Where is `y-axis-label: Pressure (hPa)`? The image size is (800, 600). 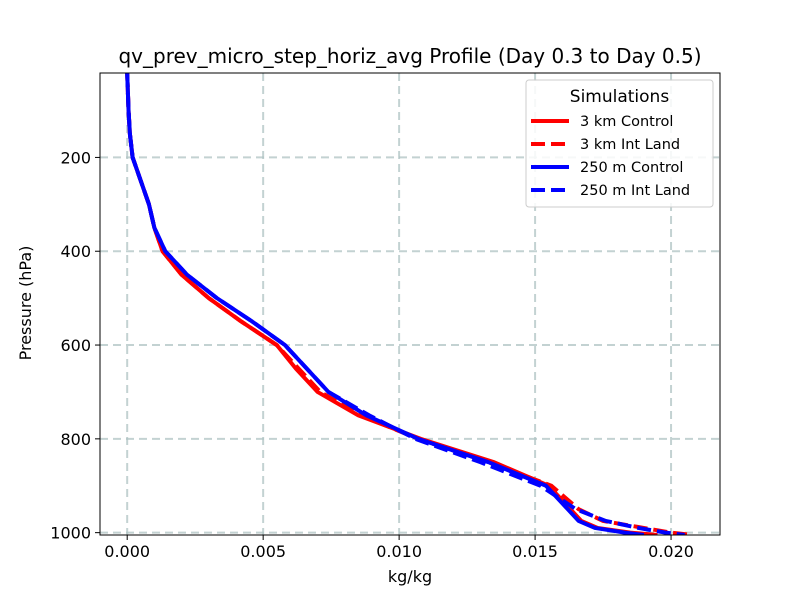 y-axis-label: Pressure (hPa) is located at coordinates (25, 303).